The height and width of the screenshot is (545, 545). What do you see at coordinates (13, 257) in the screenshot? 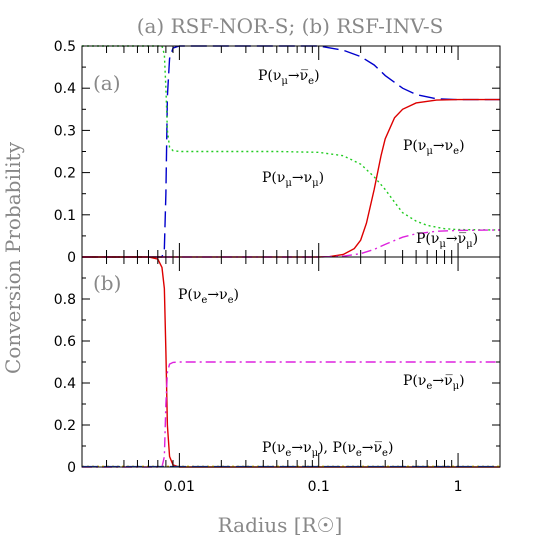
I see `y-axis-label: Conversion Probability` at bounding box center [13, 257].